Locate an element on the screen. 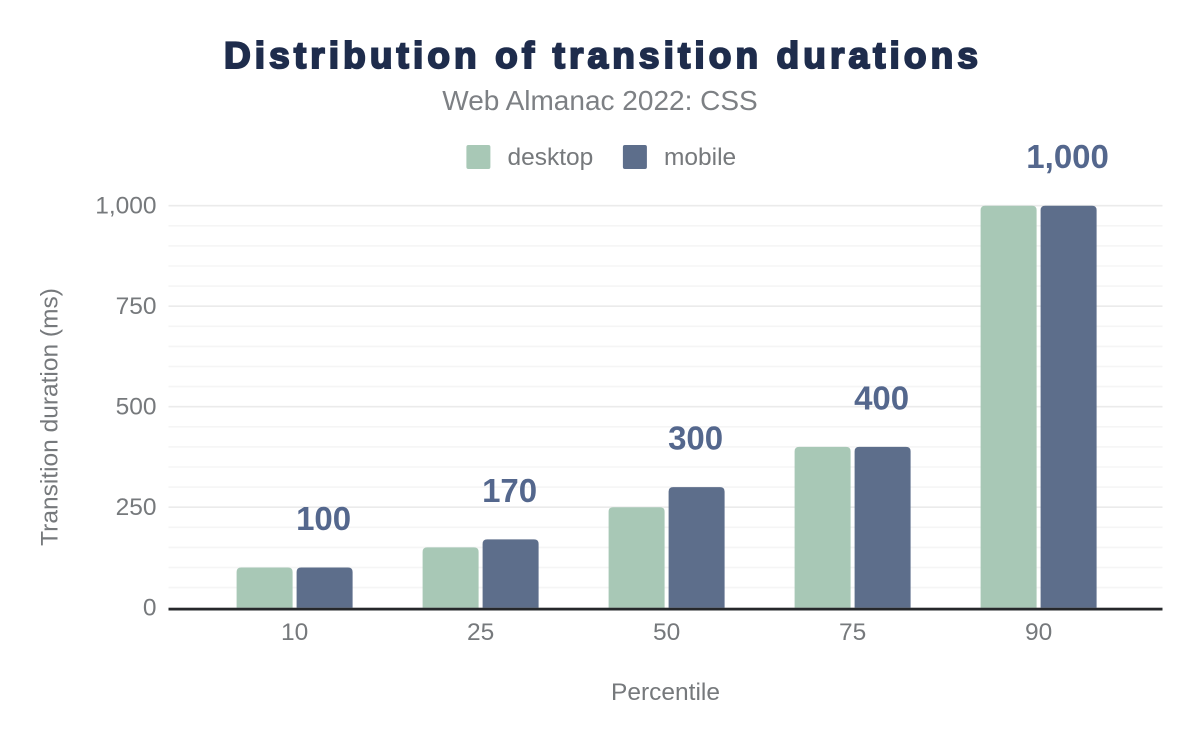 This screenshot has width=1200, height=742. svg-text: Percentile is located at coordinates (665, 692).